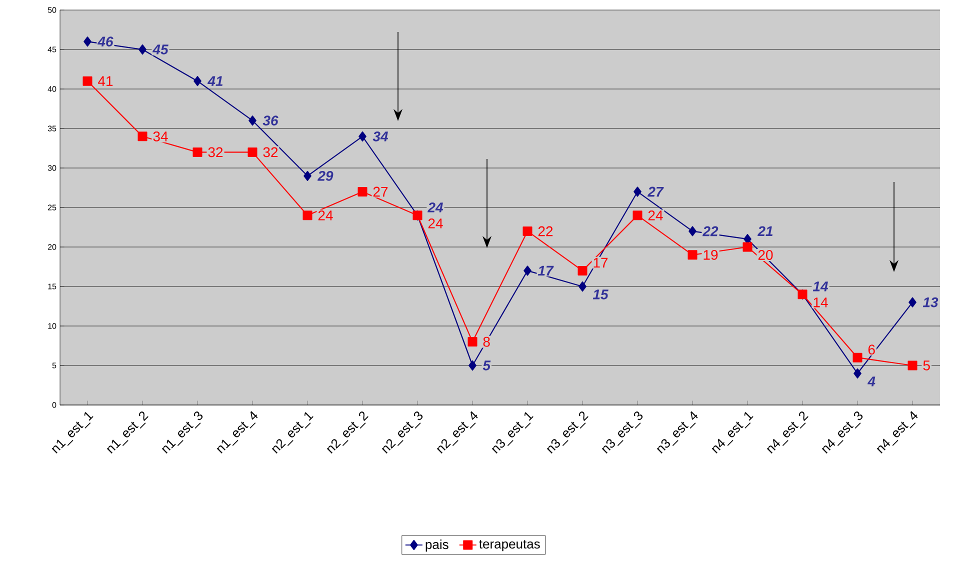 The image size is (966, 563). What do you see at coordinates (437, 546) in the screenshot?
I see `legend-label: pais` at bounding box center [437, 546].